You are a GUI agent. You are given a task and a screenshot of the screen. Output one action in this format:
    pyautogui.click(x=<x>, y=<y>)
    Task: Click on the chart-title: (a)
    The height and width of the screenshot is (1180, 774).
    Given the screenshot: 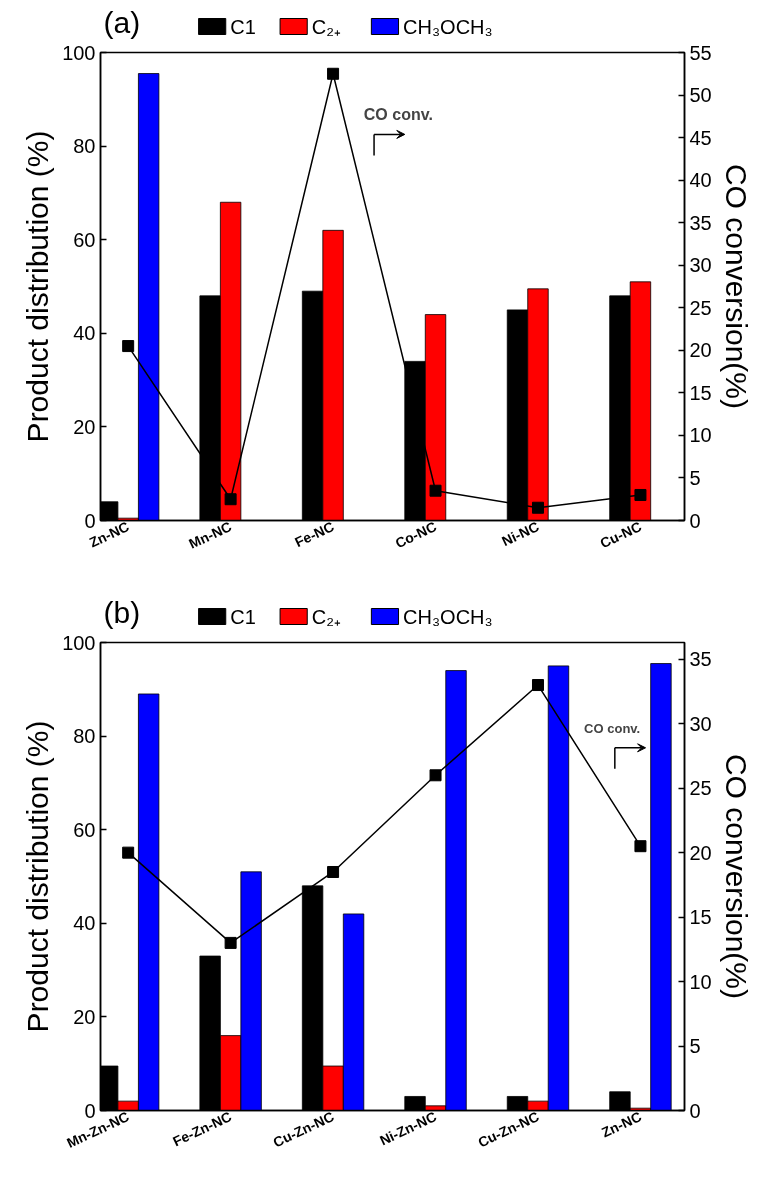 What is the action you would take?
    pyautogui.click(x=122, y=22)
    